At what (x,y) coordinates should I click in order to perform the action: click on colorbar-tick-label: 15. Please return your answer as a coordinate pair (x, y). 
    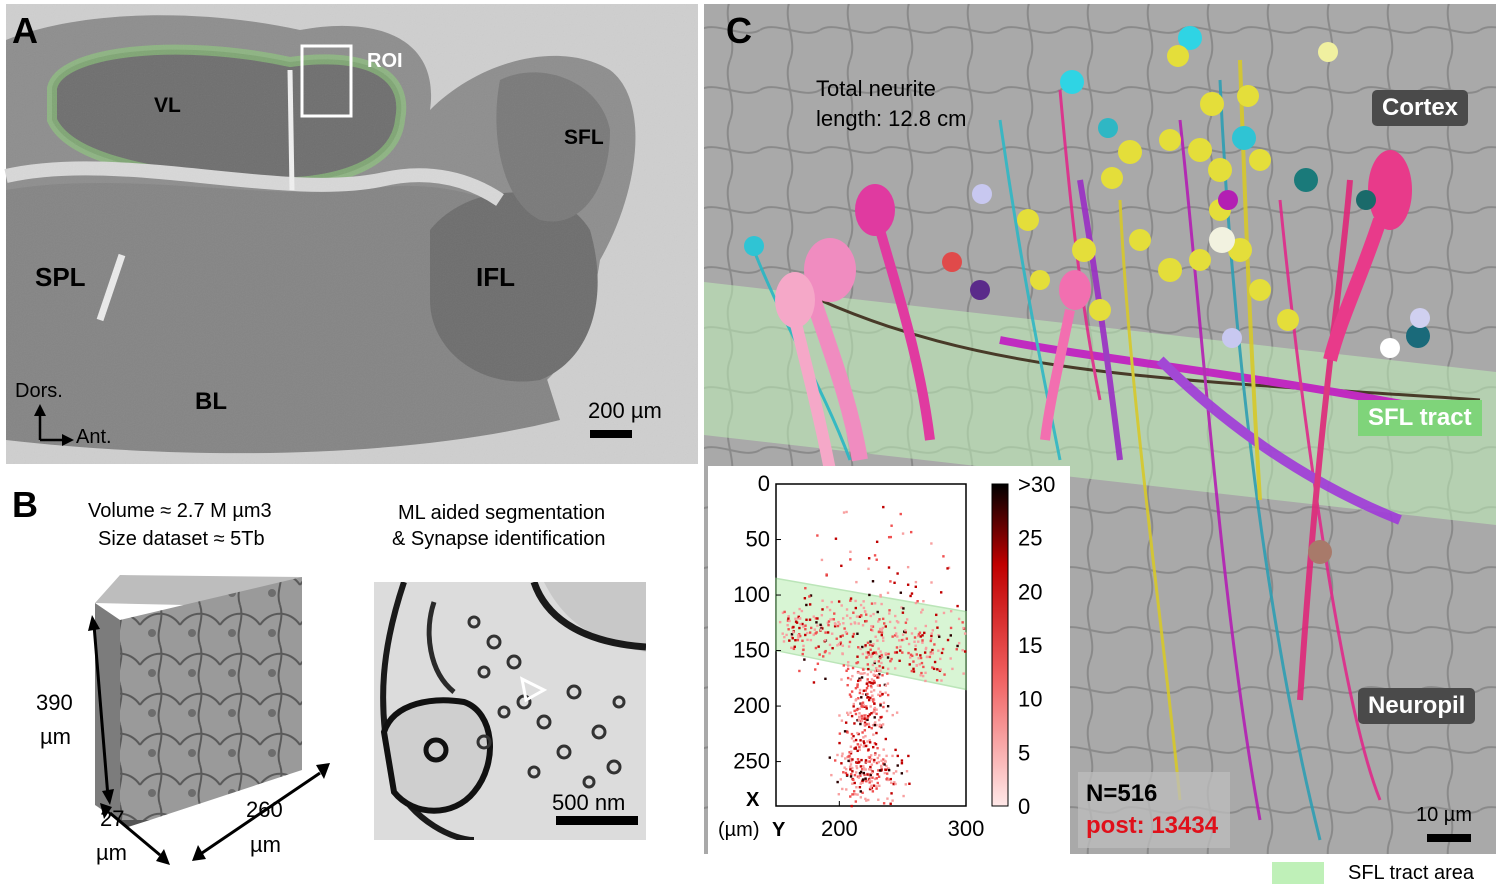
    Looking at the image, I should click on (1030, 645).